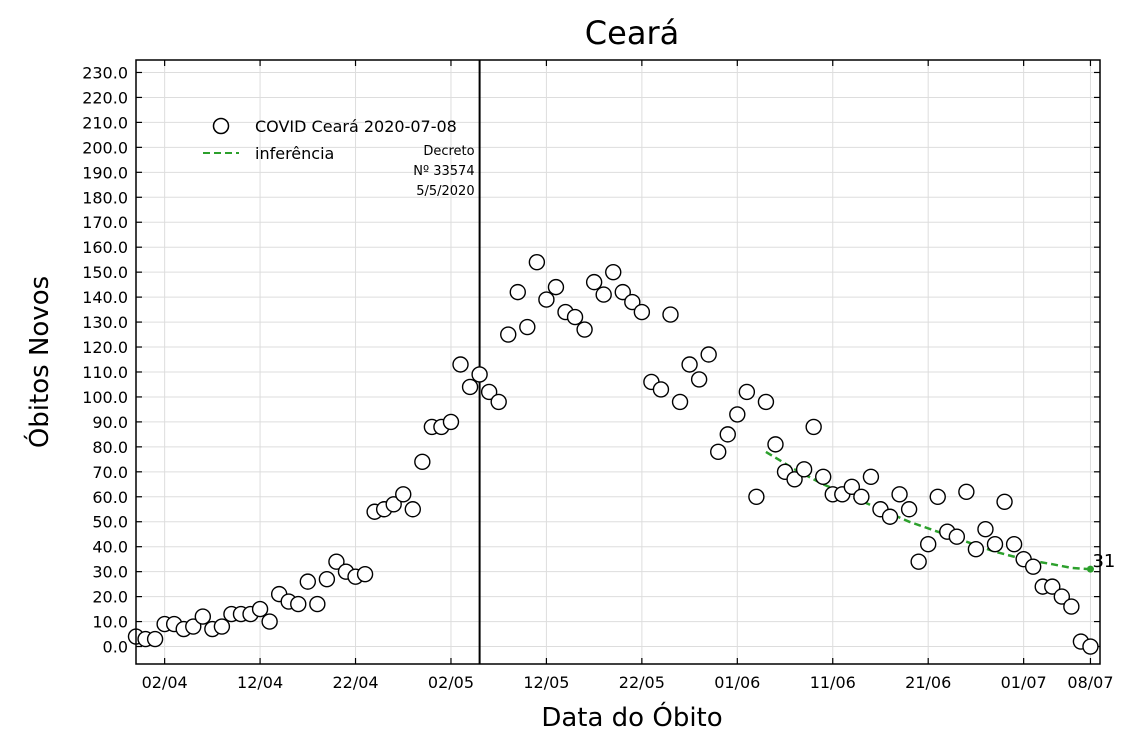 This screenshot has width=1128, height=733. Describe the element at coordinates (632, 33) in the screenshot. I see `chart-title: Ceará` at that location.